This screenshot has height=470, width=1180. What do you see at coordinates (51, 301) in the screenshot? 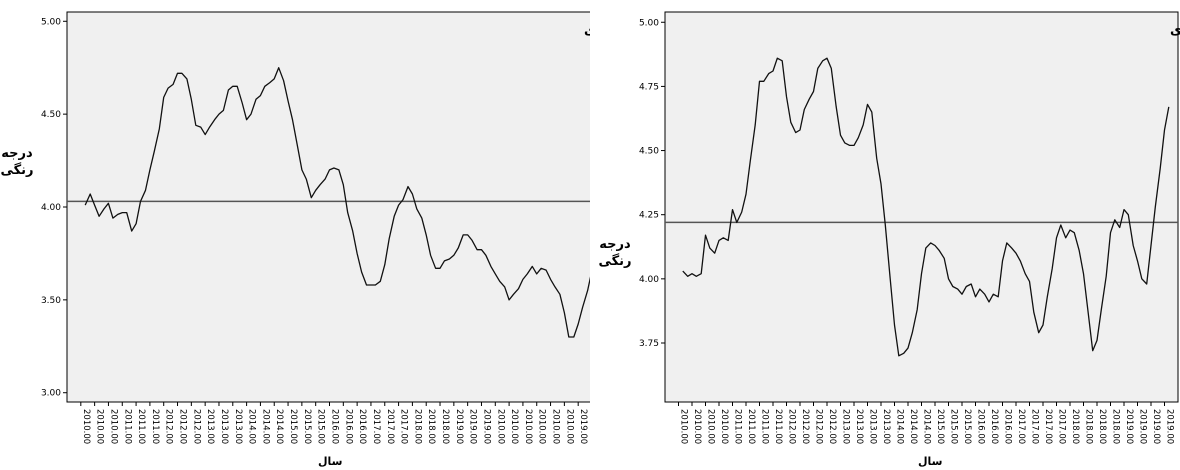
I see `y-tick-label: 3.50` at bounding box center [51, 301].